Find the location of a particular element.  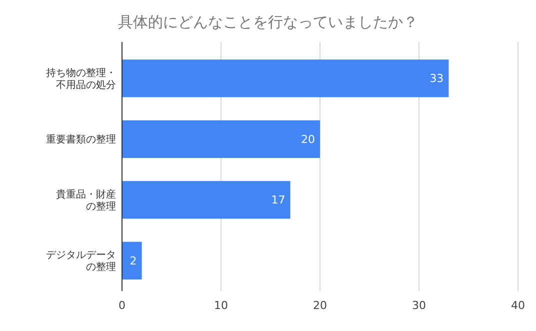

x-tick-label: 30 is located at coordinates (419, 305).